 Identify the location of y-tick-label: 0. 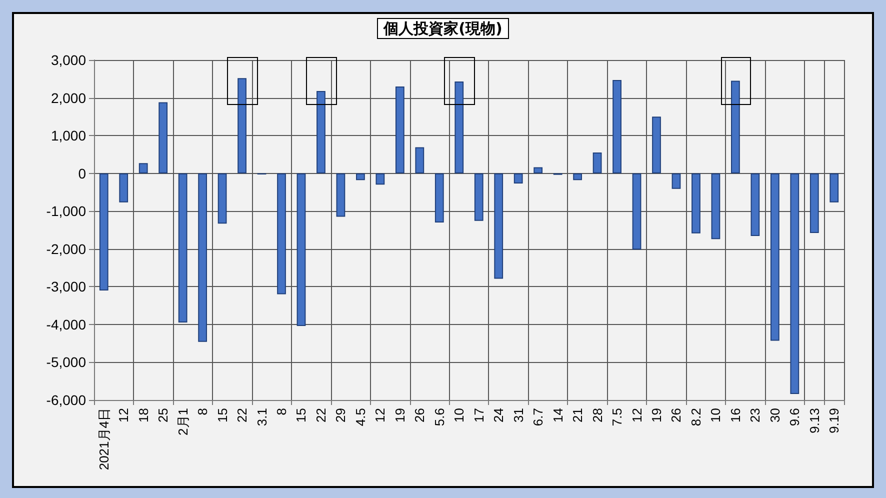
(82, 173).